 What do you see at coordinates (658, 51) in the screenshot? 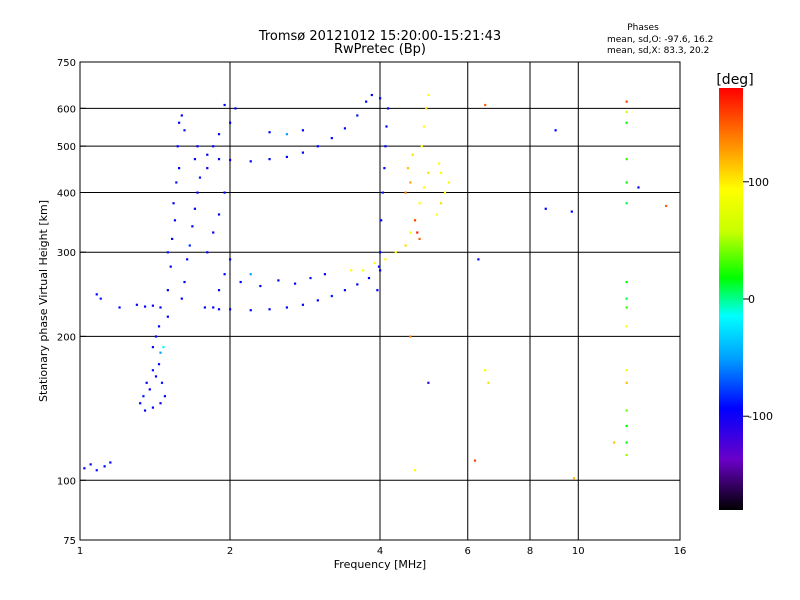
I see `legend-line-x: mean, sd,X: 83.3, 20.2` at bounding box center [658, 51].